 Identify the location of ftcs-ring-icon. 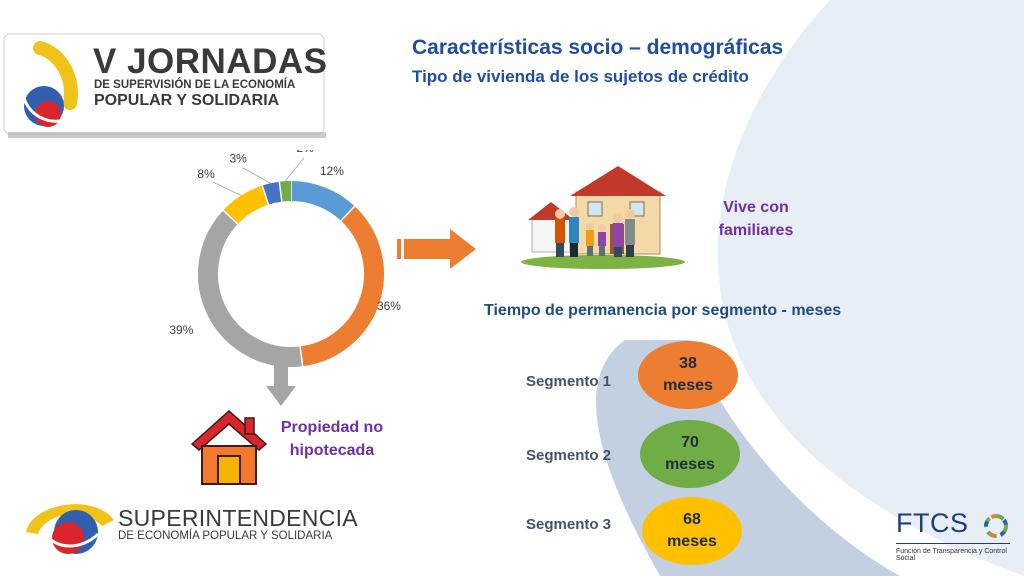
(996, 526).